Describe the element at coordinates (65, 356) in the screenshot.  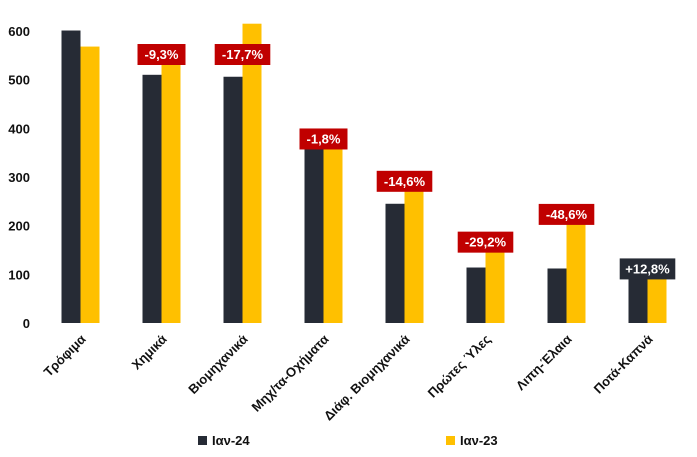
I see `x-category-label: Τρόφιμα` at that location.